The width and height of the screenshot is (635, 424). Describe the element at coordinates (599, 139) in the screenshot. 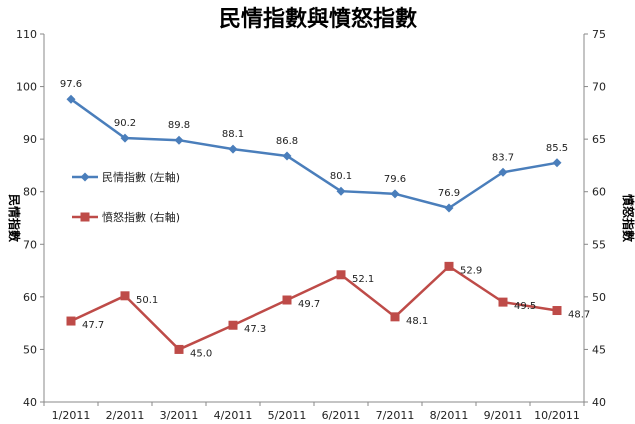

I see `y-tick-label-right: 65` at that location.